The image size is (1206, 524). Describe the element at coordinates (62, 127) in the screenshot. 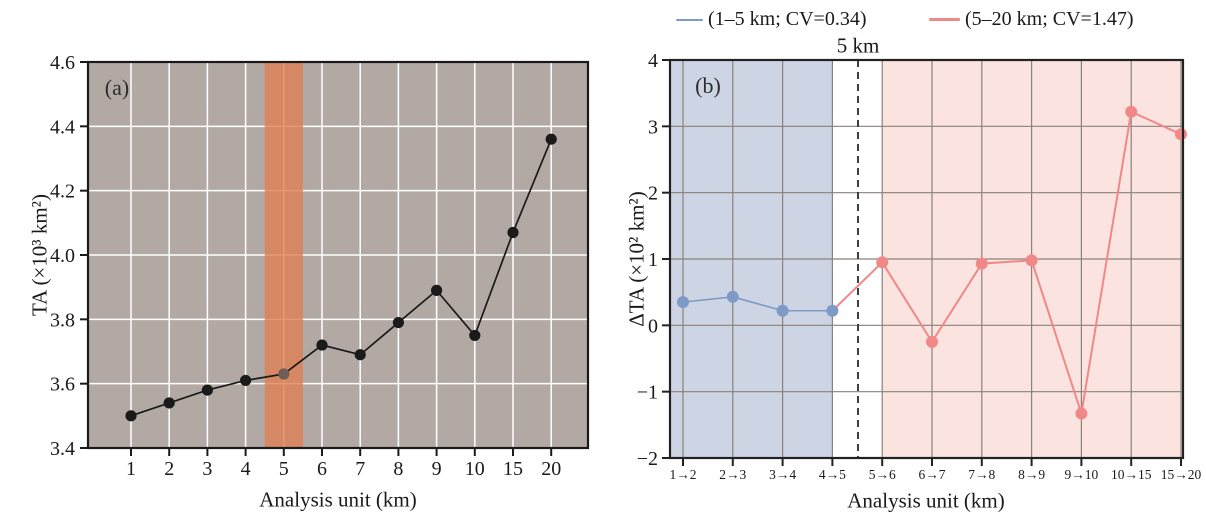

I see `tick-label: 4.4` at that location.